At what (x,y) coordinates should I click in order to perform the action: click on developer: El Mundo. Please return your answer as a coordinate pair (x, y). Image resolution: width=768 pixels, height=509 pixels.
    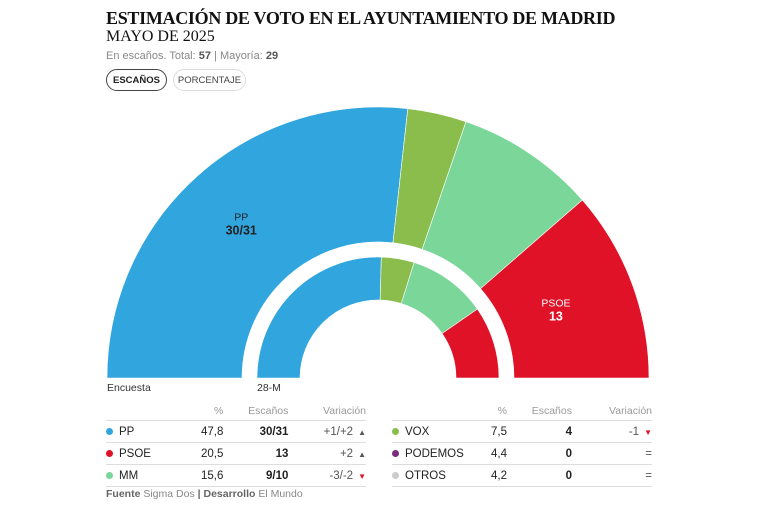
    Looking at the image, I should click on (280, 494).